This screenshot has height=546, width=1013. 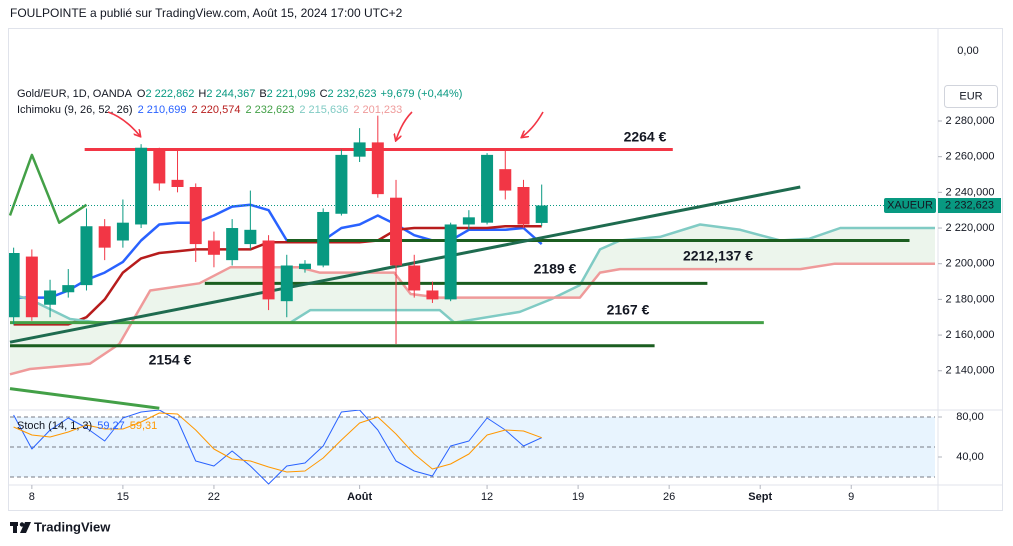 I want to click on indicator-value: 2 232,623, so click(x=269, y=110).